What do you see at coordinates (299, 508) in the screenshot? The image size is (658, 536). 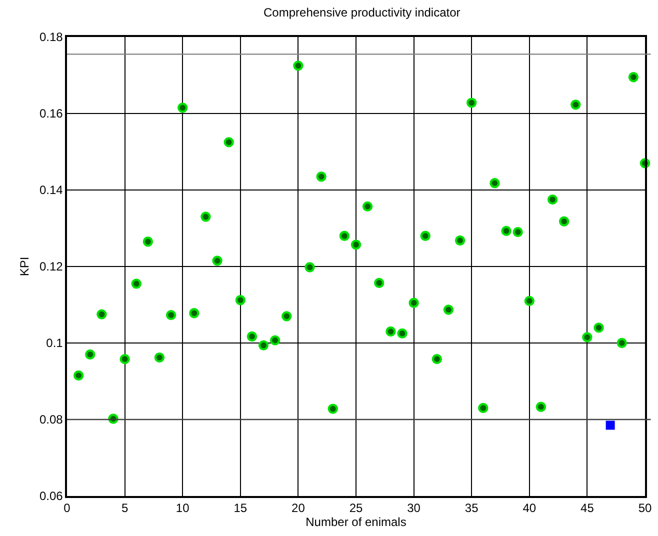 I see `x-tick-label: 20` at bounding box center [299, 508].